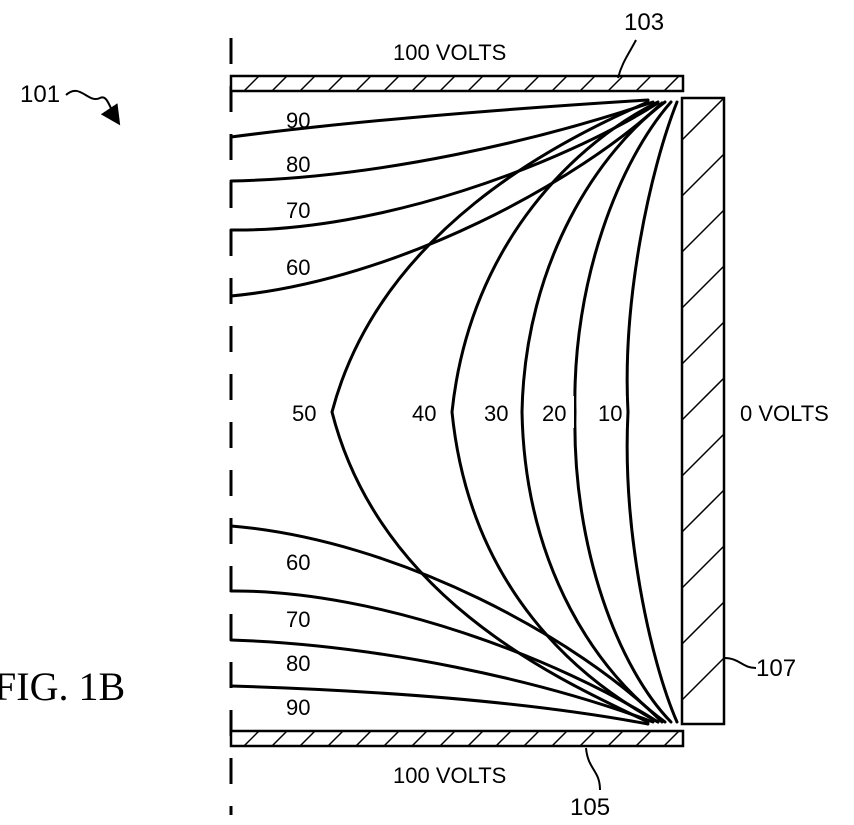  I want to click on label-upper-70: 70, so click(298, 210).